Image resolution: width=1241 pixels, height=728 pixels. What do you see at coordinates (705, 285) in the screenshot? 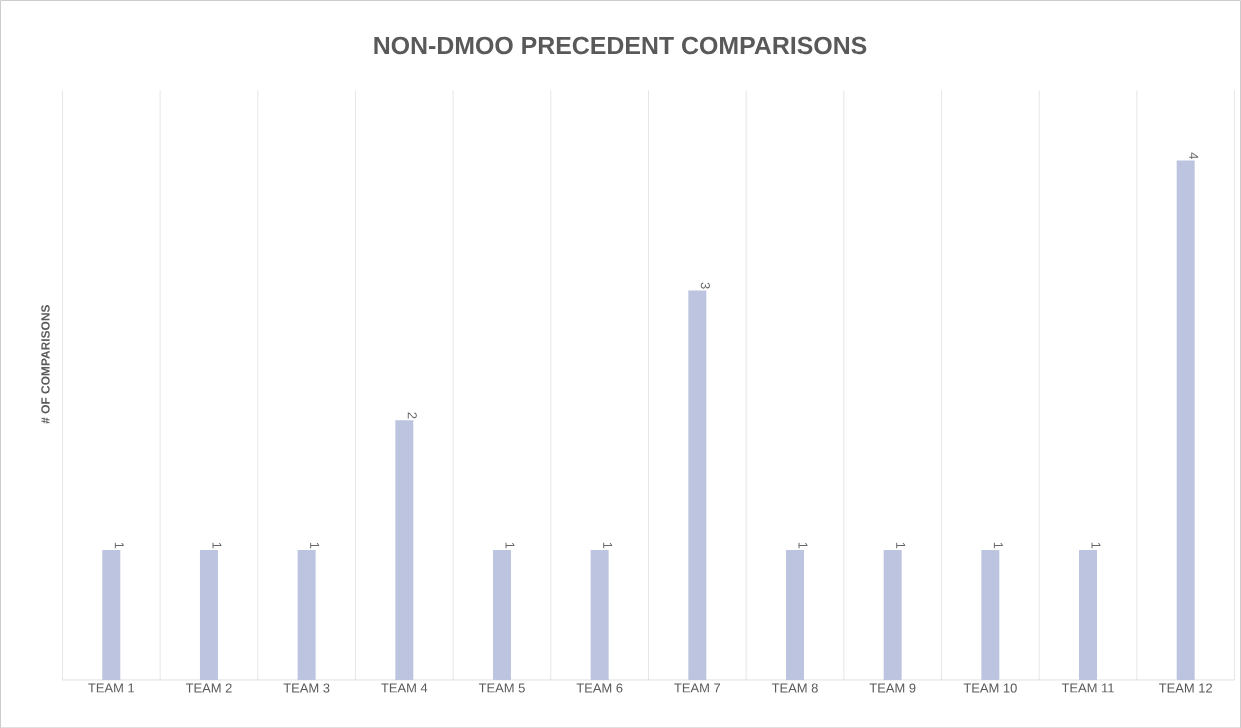
I see `data-label: 3` at bounding box center [705, 285].